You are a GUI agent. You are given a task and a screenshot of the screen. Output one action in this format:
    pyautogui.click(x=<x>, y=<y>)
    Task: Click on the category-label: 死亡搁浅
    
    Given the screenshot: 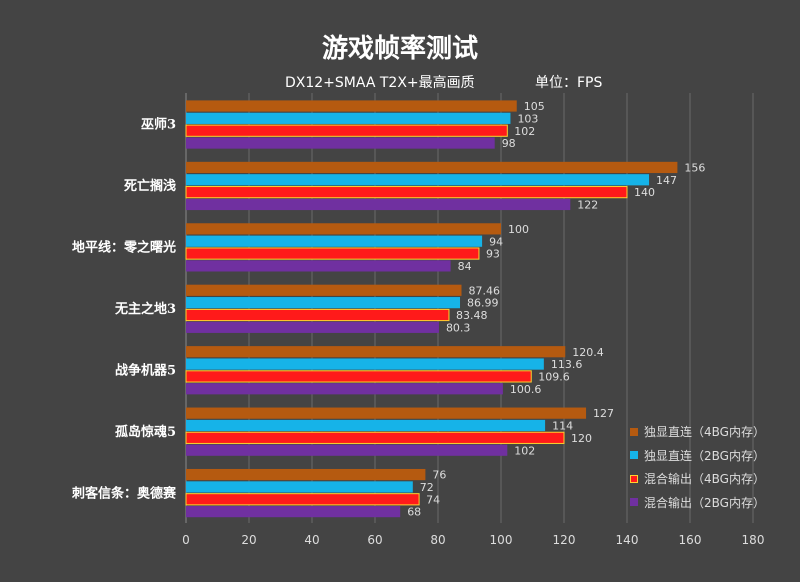 What is the action you would take?
    pyautogui.click(x=150, y=186)
    